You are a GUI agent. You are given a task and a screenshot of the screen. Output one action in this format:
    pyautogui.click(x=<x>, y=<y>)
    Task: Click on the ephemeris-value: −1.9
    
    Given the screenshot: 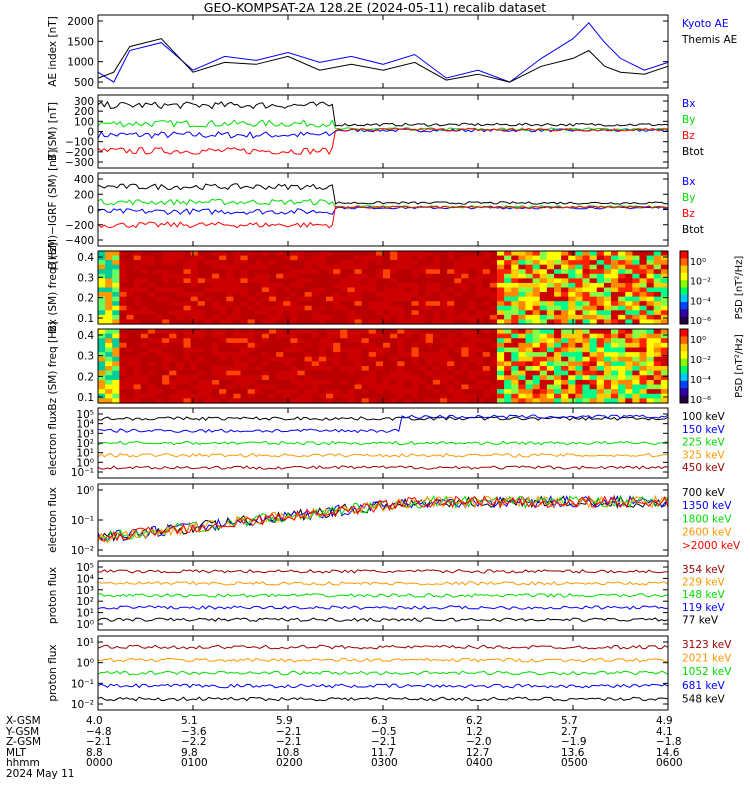 What is the action you would take?
    pyautogui.click(x=574, y=742)
    